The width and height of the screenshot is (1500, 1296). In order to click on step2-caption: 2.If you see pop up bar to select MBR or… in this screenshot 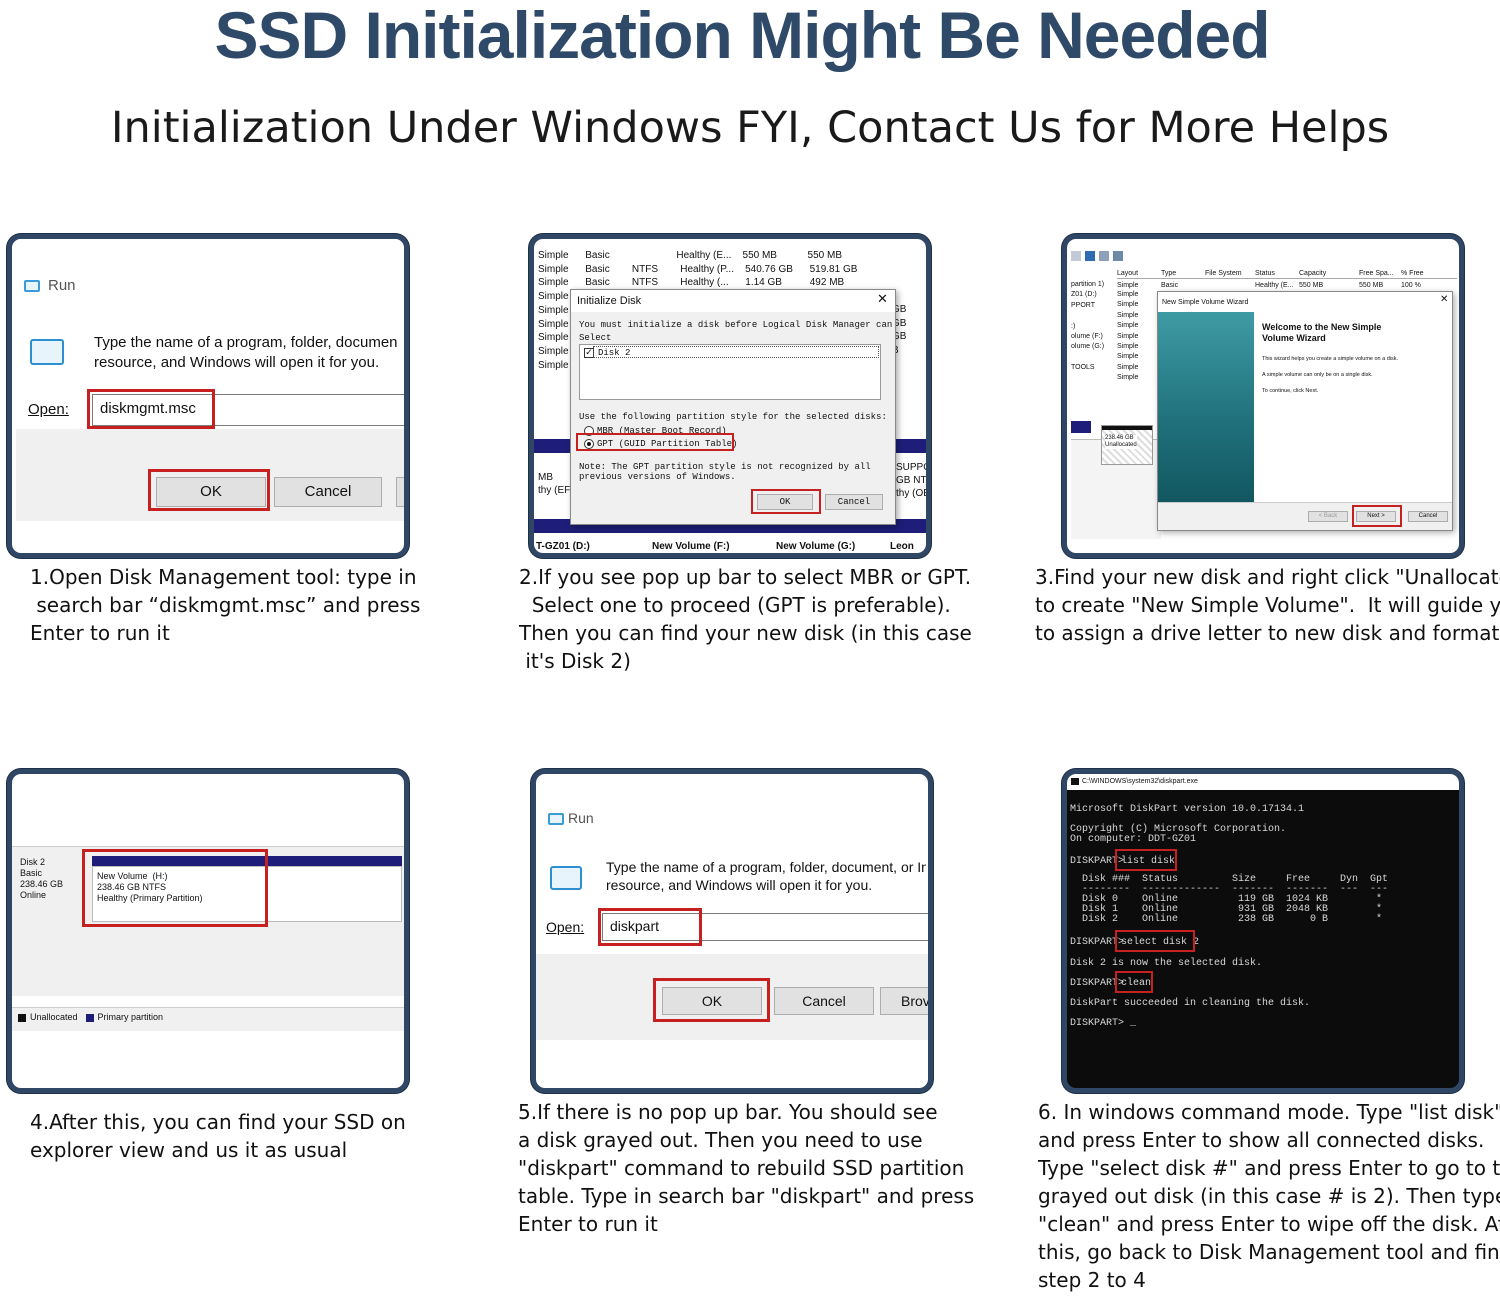, I will do `click(745, 619)`.